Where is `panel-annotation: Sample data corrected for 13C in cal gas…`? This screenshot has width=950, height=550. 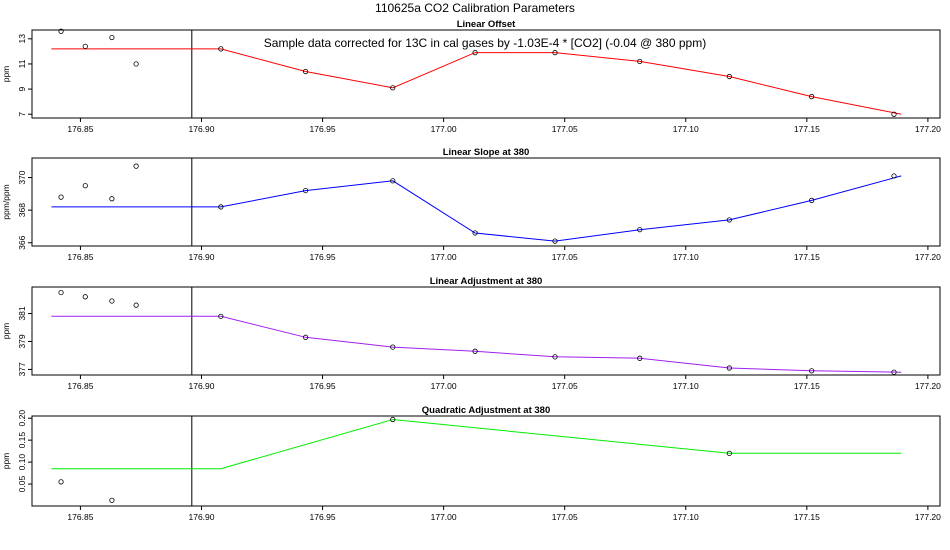 panel-annotation: Sample data corrected for 13C in cal gas… is located at coordinates (485, 43).